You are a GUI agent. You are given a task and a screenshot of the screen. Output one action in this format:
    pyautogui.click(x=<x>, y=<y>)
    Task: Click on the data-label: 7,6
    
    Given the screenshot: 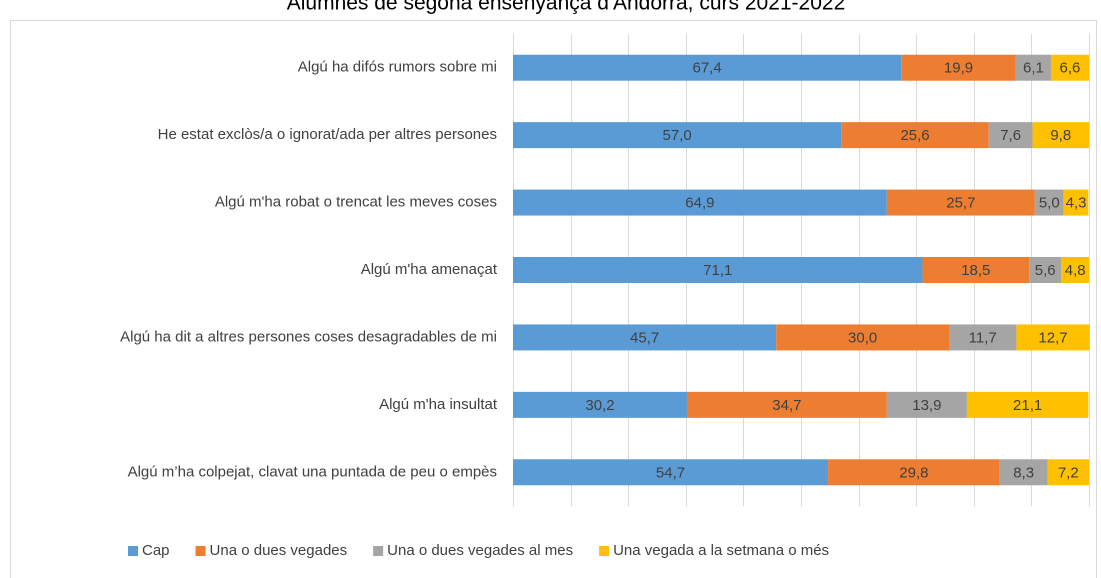 What is the action you would take?
    pyautogui.click(x=1010, y=135)
    